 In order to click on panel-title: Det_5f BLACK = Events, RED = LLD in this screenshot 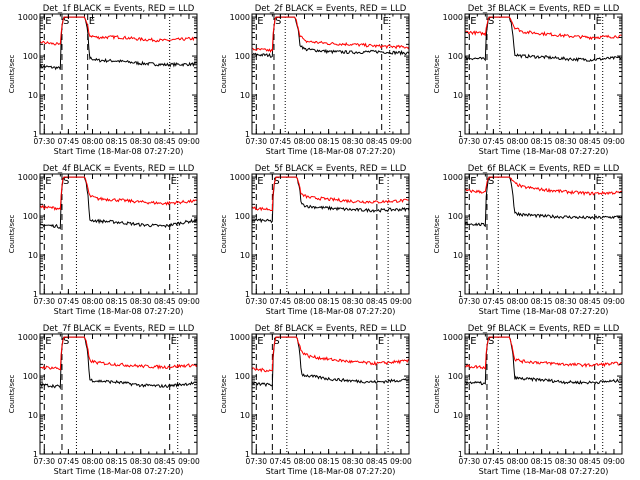, I will do `click(331, 169)`.